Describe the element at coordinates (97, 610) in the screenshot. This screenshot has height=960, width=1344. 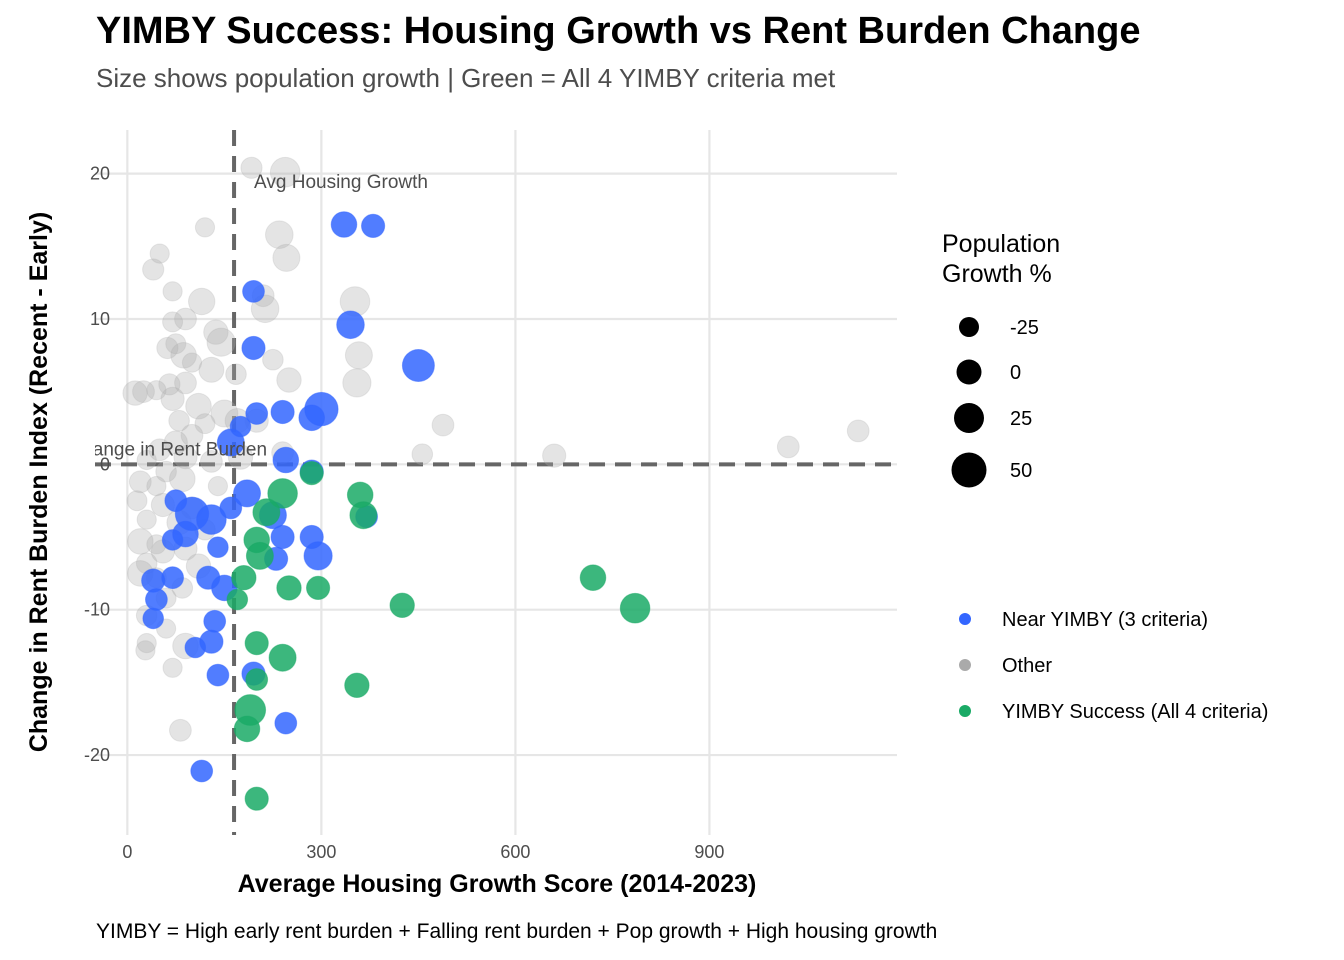
I see `y-tick-label: -10` at that location.